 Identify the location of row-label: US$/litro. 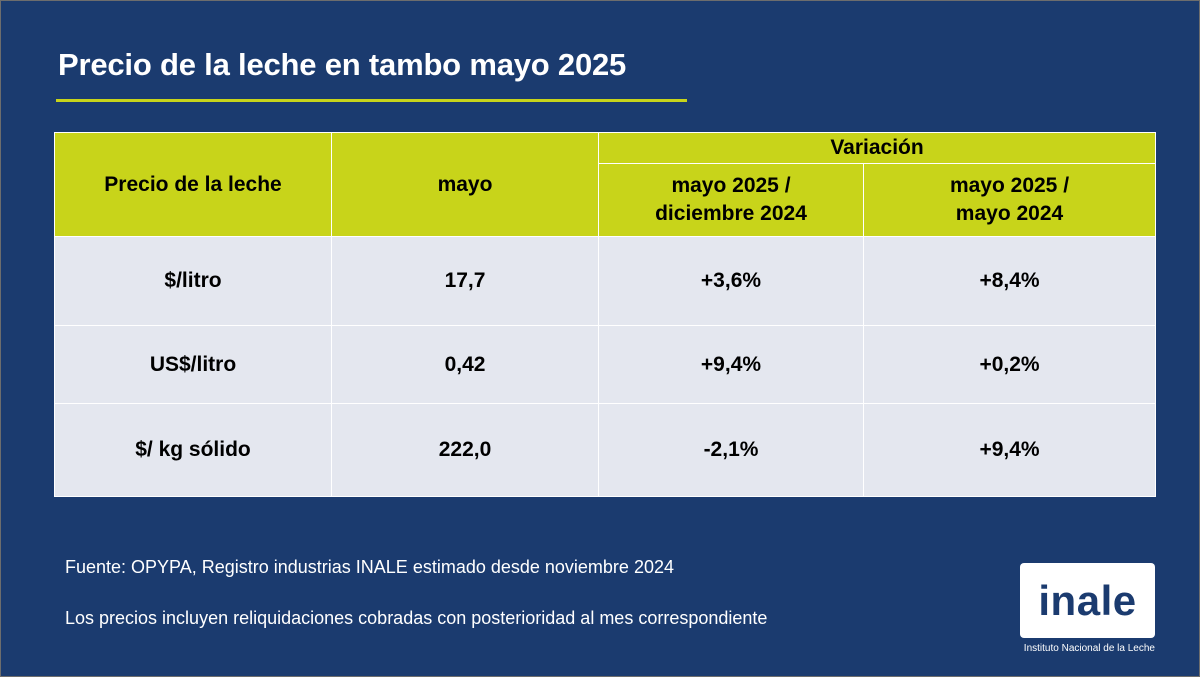
(193, 364).